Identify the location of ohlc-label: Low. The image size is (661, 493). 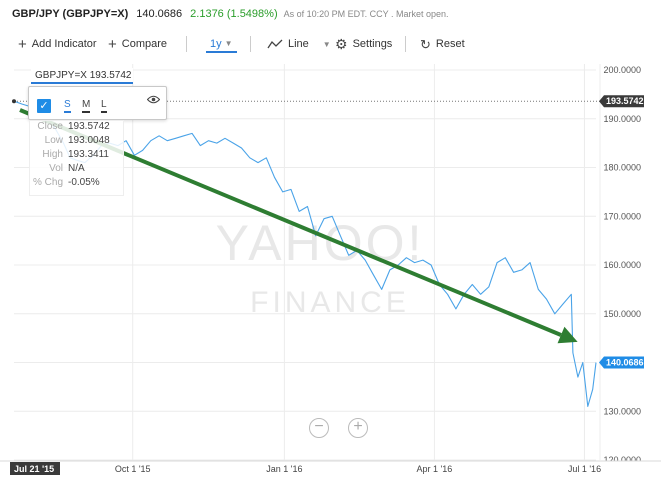
(53, 140).